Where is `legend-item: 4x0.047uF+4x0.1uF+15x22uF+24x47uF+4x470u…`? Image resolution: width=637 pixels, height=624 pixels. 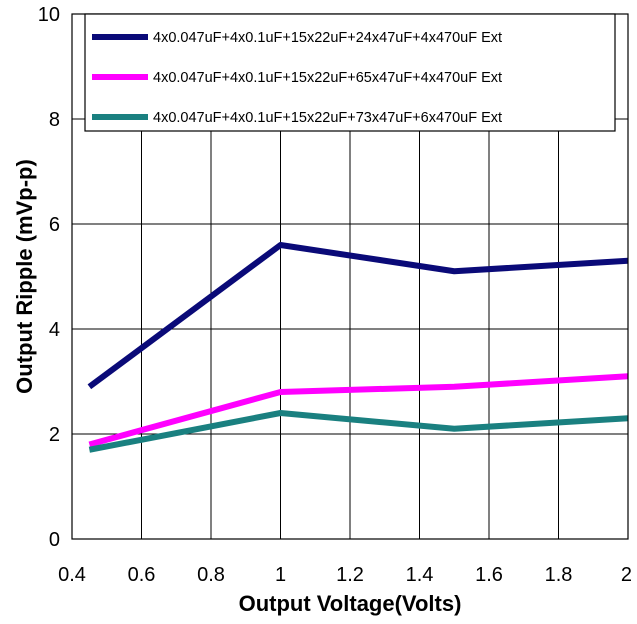 legend-item: 4x0.047uF+4x0.1uF+15x22uF+24x47uF+4x470u… is located at coordinates (297, 38).